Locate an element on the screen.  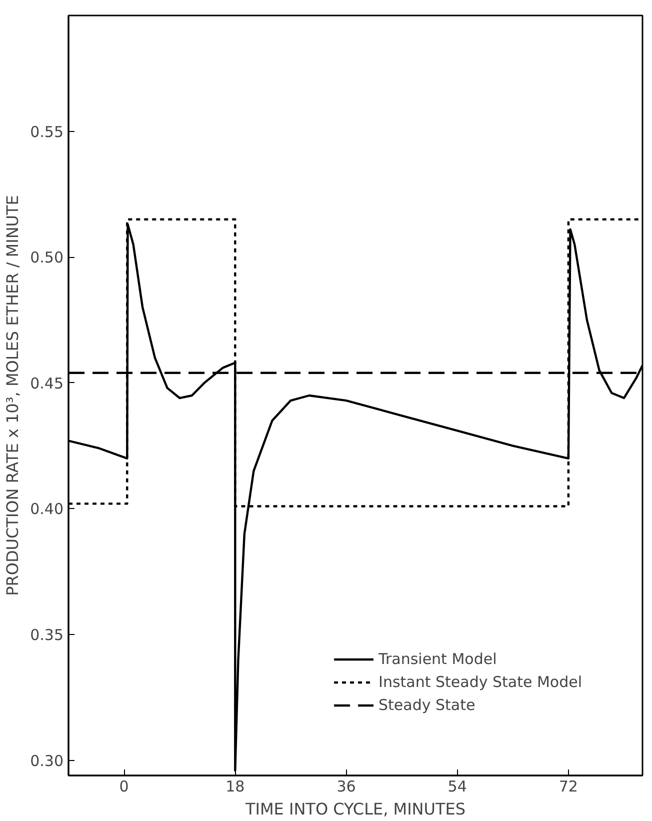
x-axis-title: TIME INTO CYCLE, MINUTES is located at coordinates (355, 809).